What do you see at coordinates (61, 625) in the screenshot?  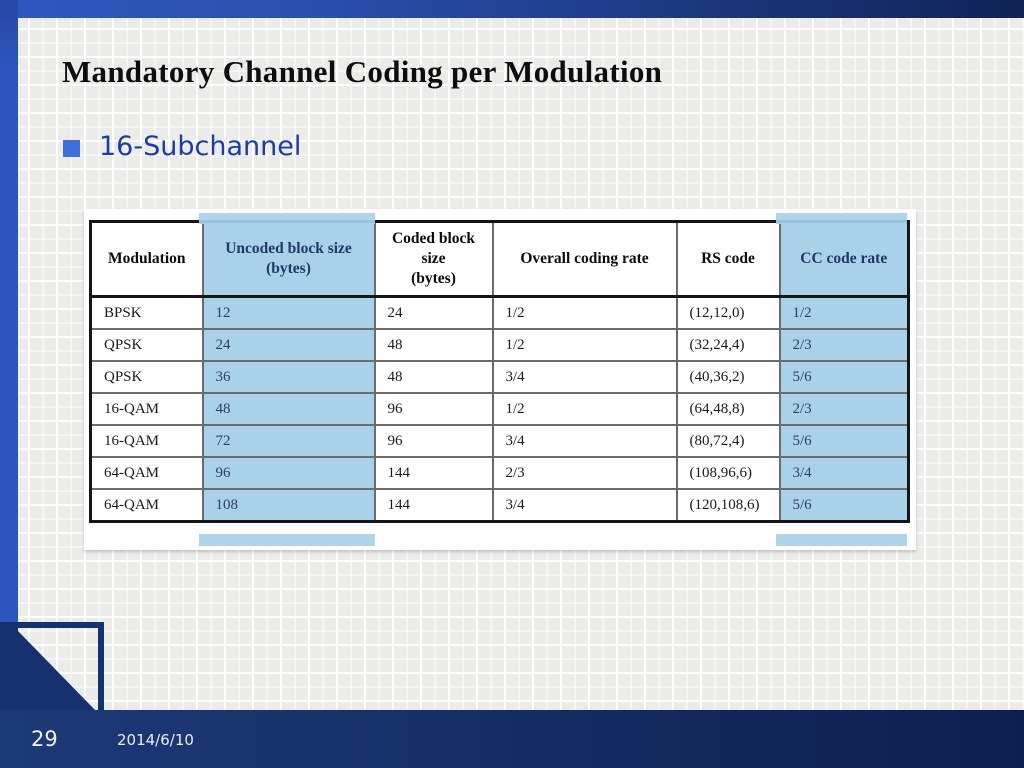 I see `fold-frame-top` at bounding box center [61, 625].